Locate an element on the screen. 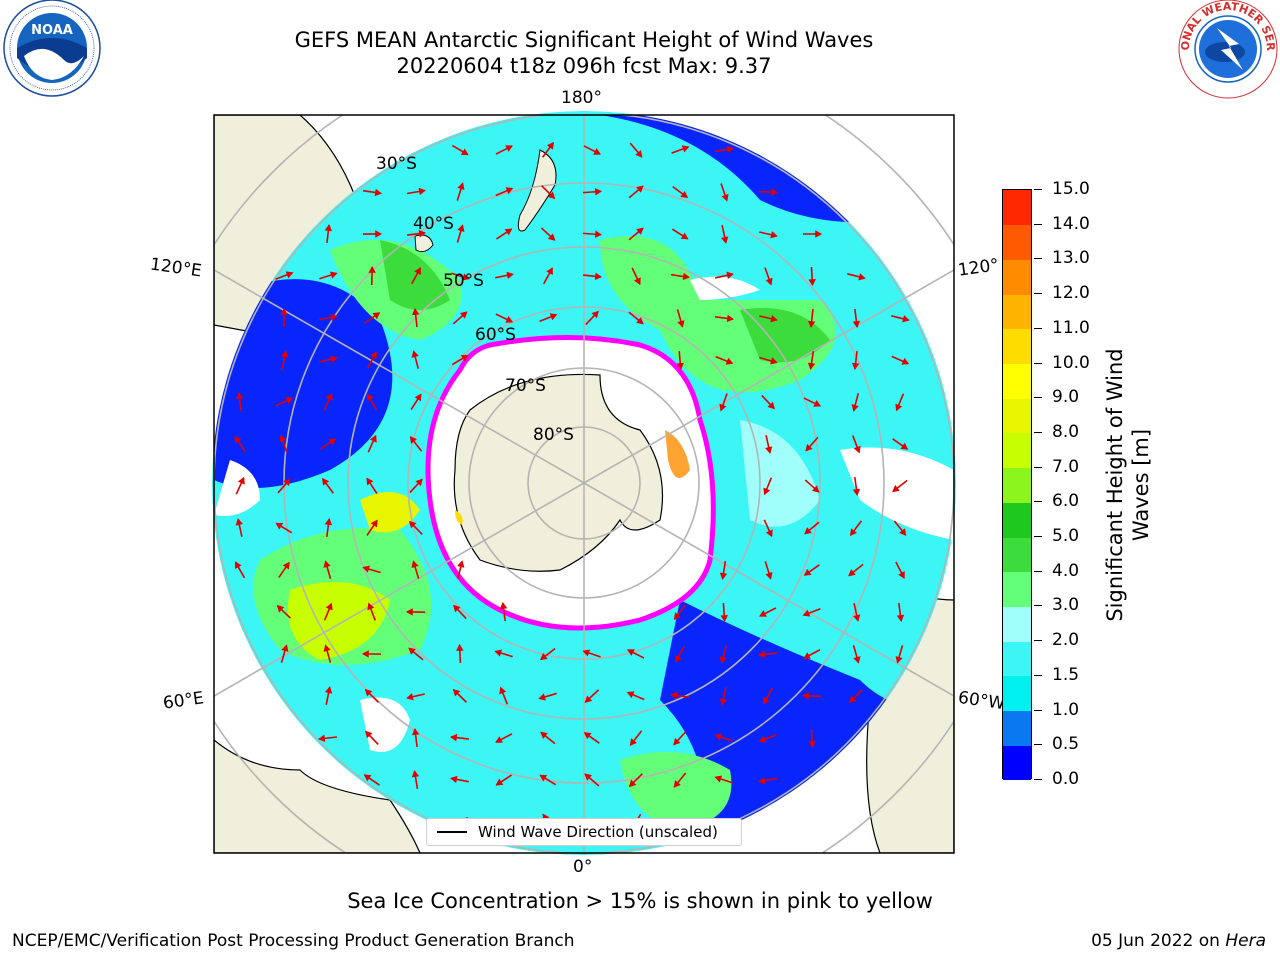 This screenshot has height=960, width=1280. lat-label-30s: 30°S is located at coordinates (396, 164).